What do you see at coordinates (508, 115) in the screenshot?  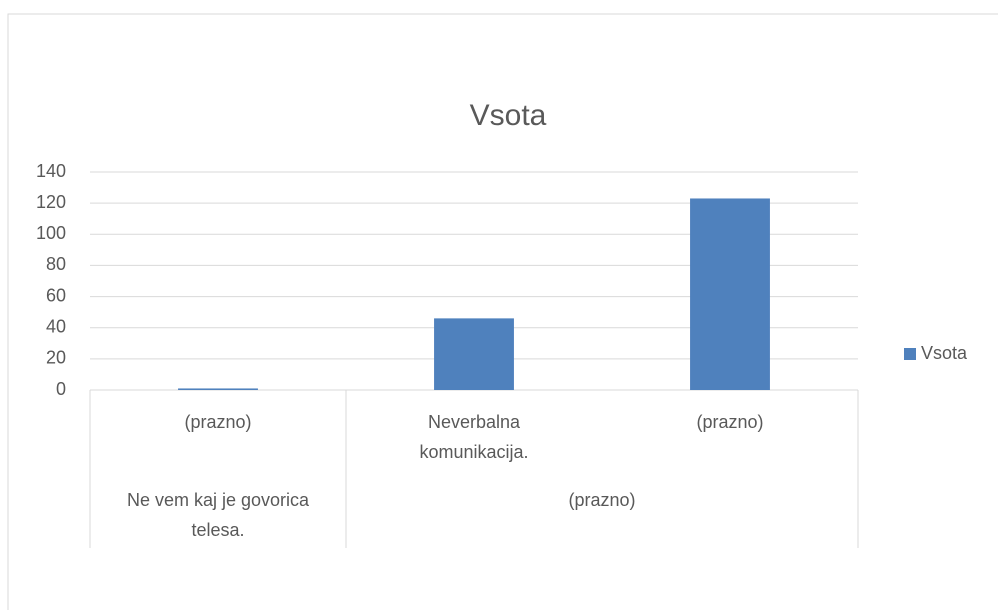 I see `chart-title: Vsota` at bounding box center [508, 115].